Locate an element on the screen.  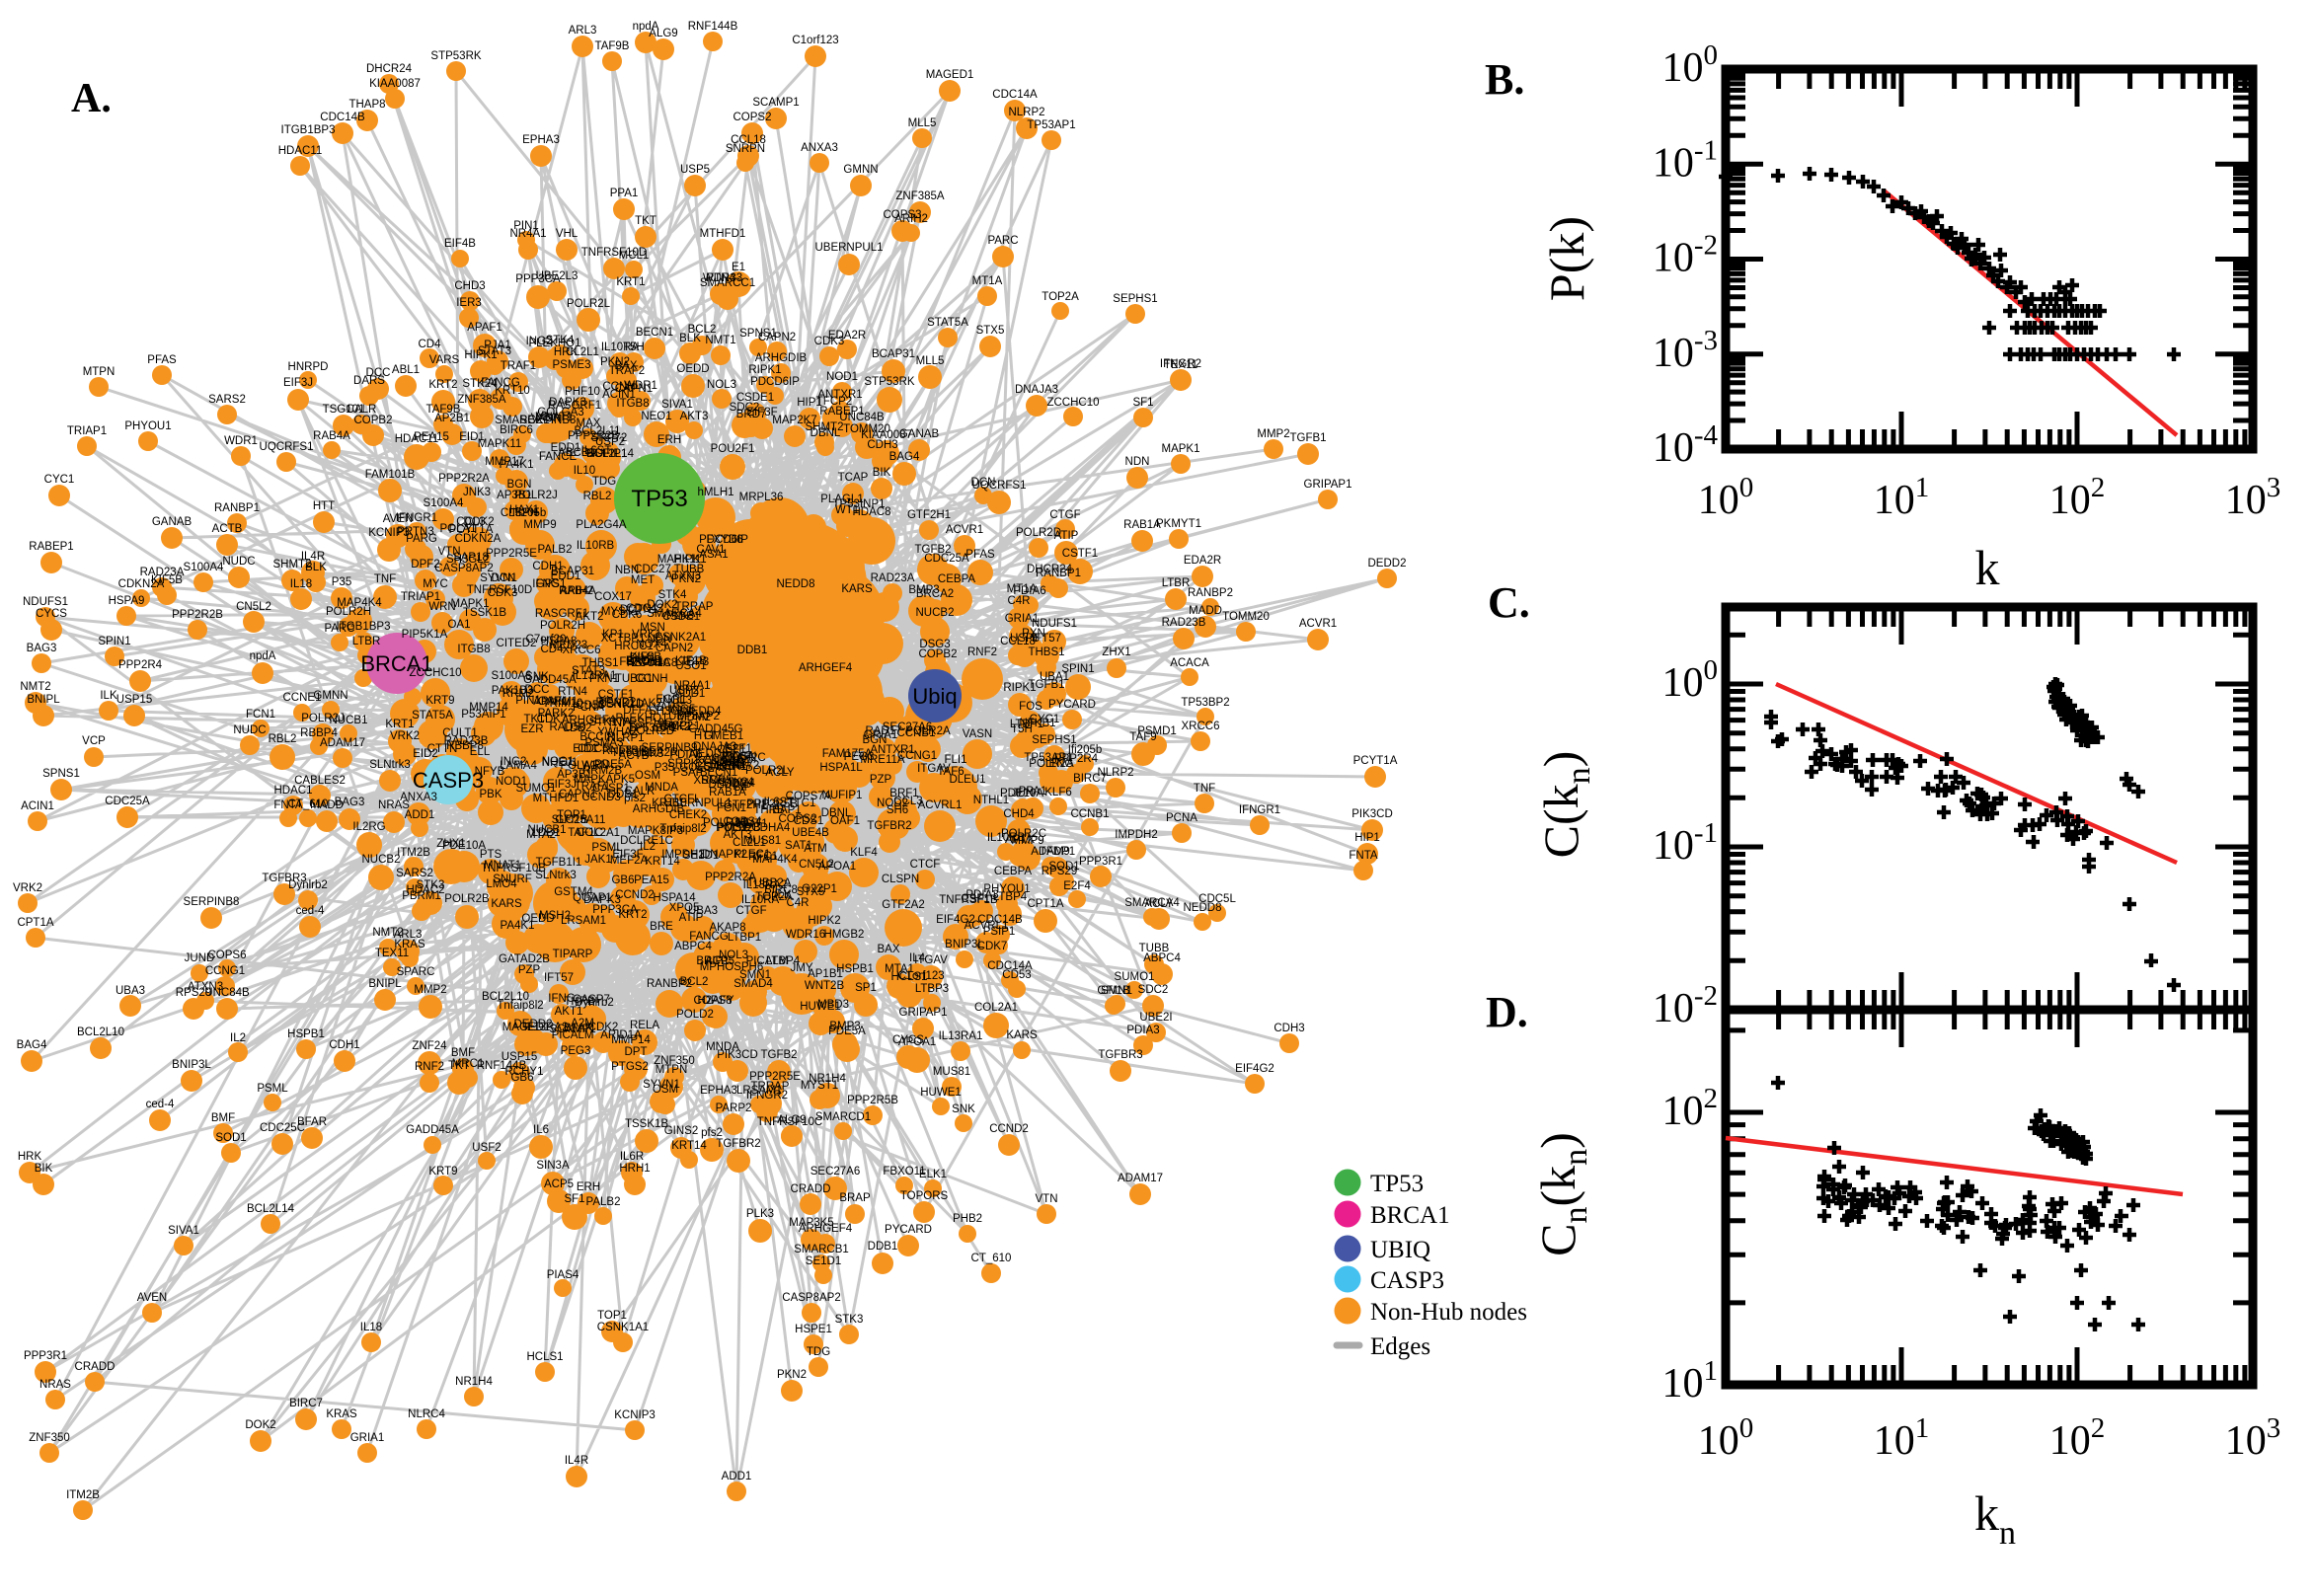
svg-text: PPP2R2A is located at coordinates (464, 479).